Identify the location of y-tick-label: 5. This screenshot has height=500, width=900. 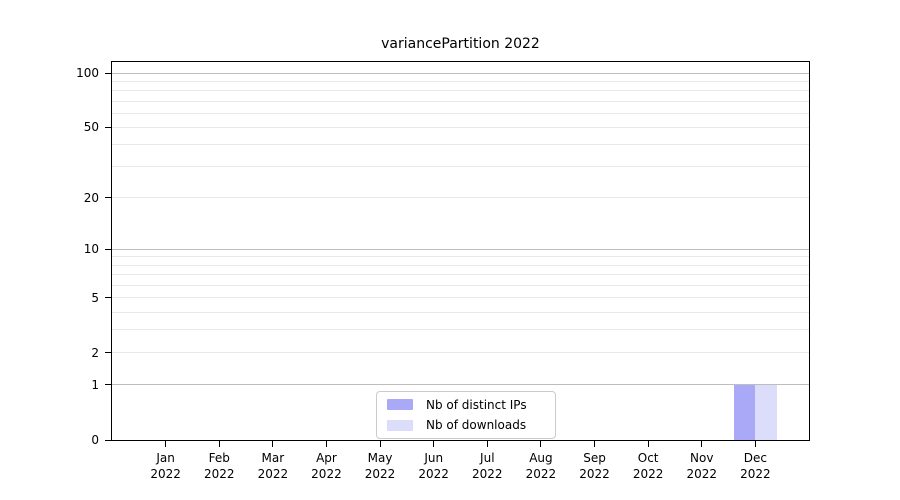
(95, 297).